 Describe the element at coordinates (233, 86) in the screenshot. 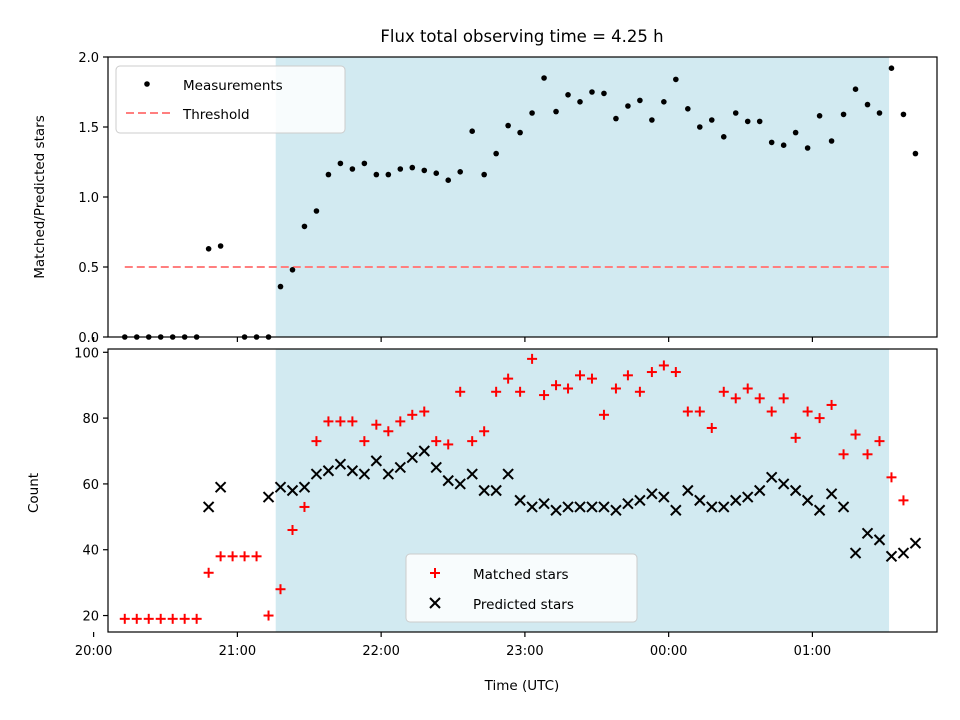

I see `legend-measurements-label: Measurements` at that location.